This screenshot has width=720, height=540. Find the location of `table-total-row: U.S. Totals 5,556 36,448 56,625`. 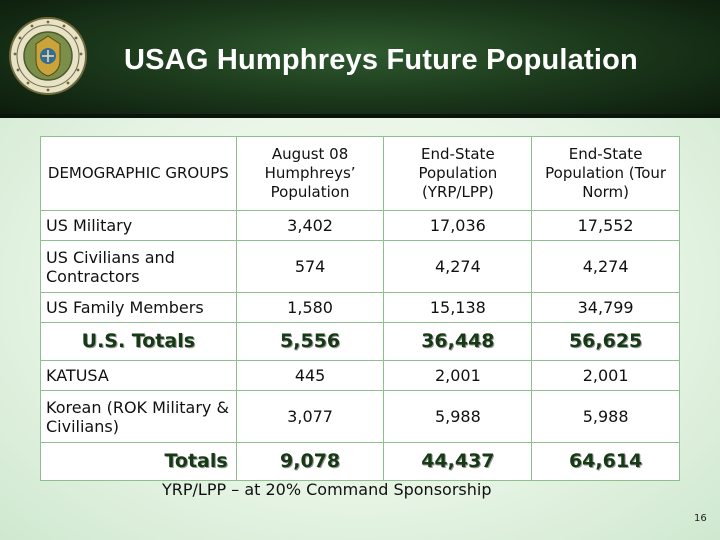

table-total-row: U.S. Totals 5,556 36,448 56,625 is located at coordinates (360, 341).